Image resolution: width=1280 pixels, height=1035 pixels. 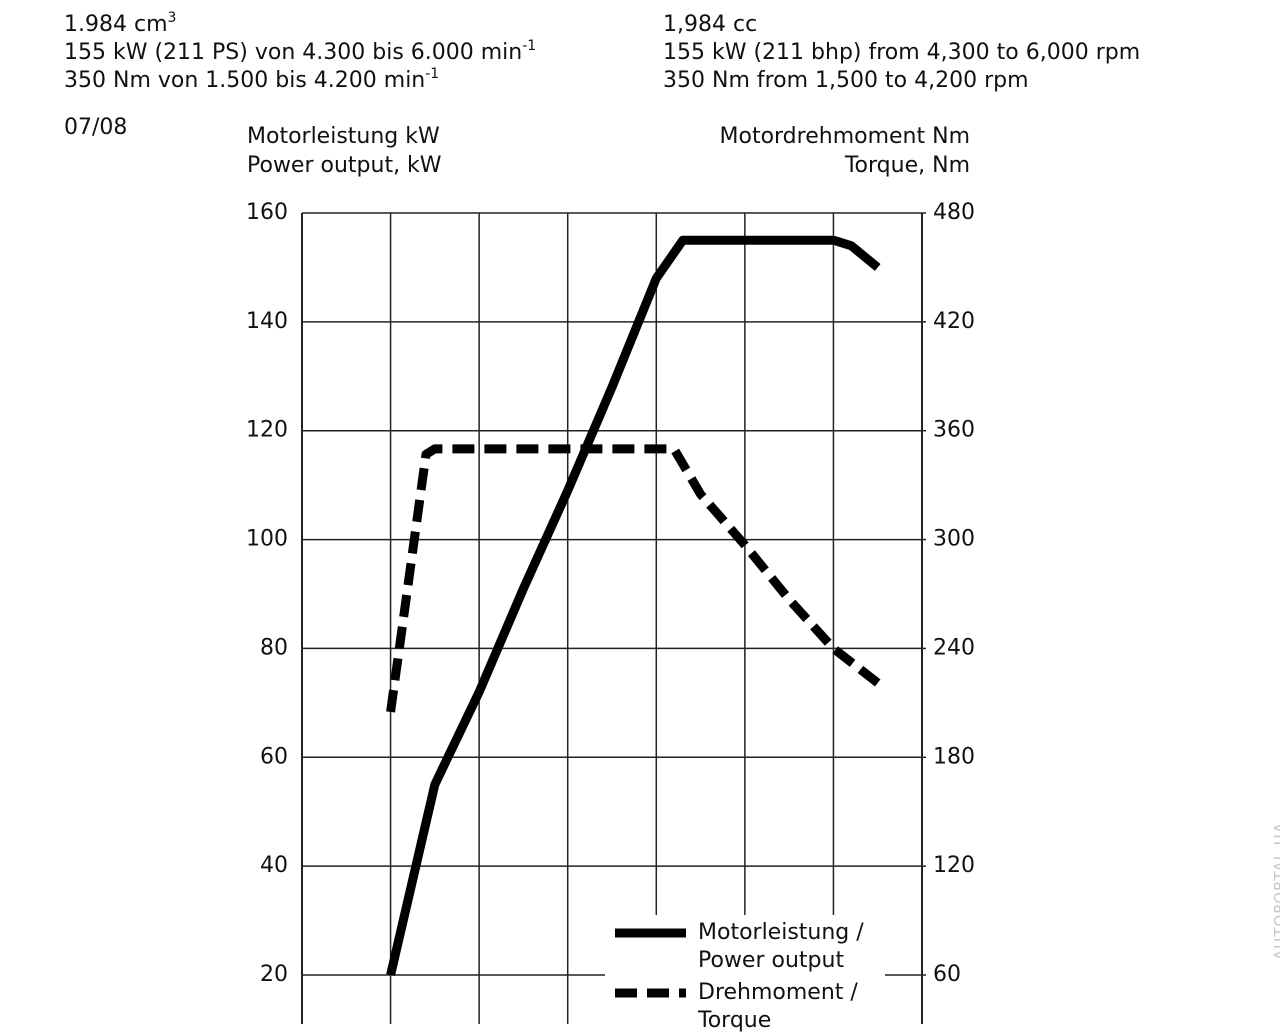 I want to click on y-axis-title: Power output, kW, so click(x=344, y=165).